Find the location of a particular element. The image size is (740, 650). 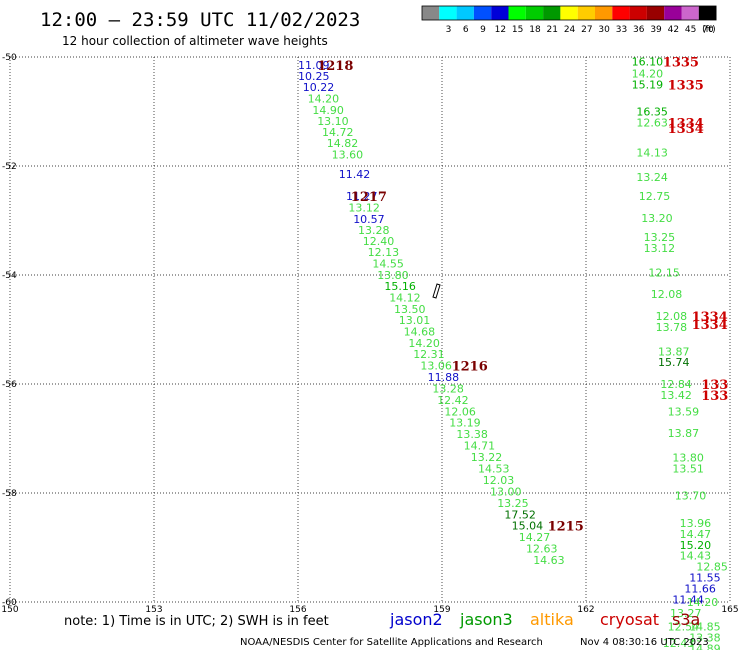

data-label: 13.42 is located at coordinates (676, 395).